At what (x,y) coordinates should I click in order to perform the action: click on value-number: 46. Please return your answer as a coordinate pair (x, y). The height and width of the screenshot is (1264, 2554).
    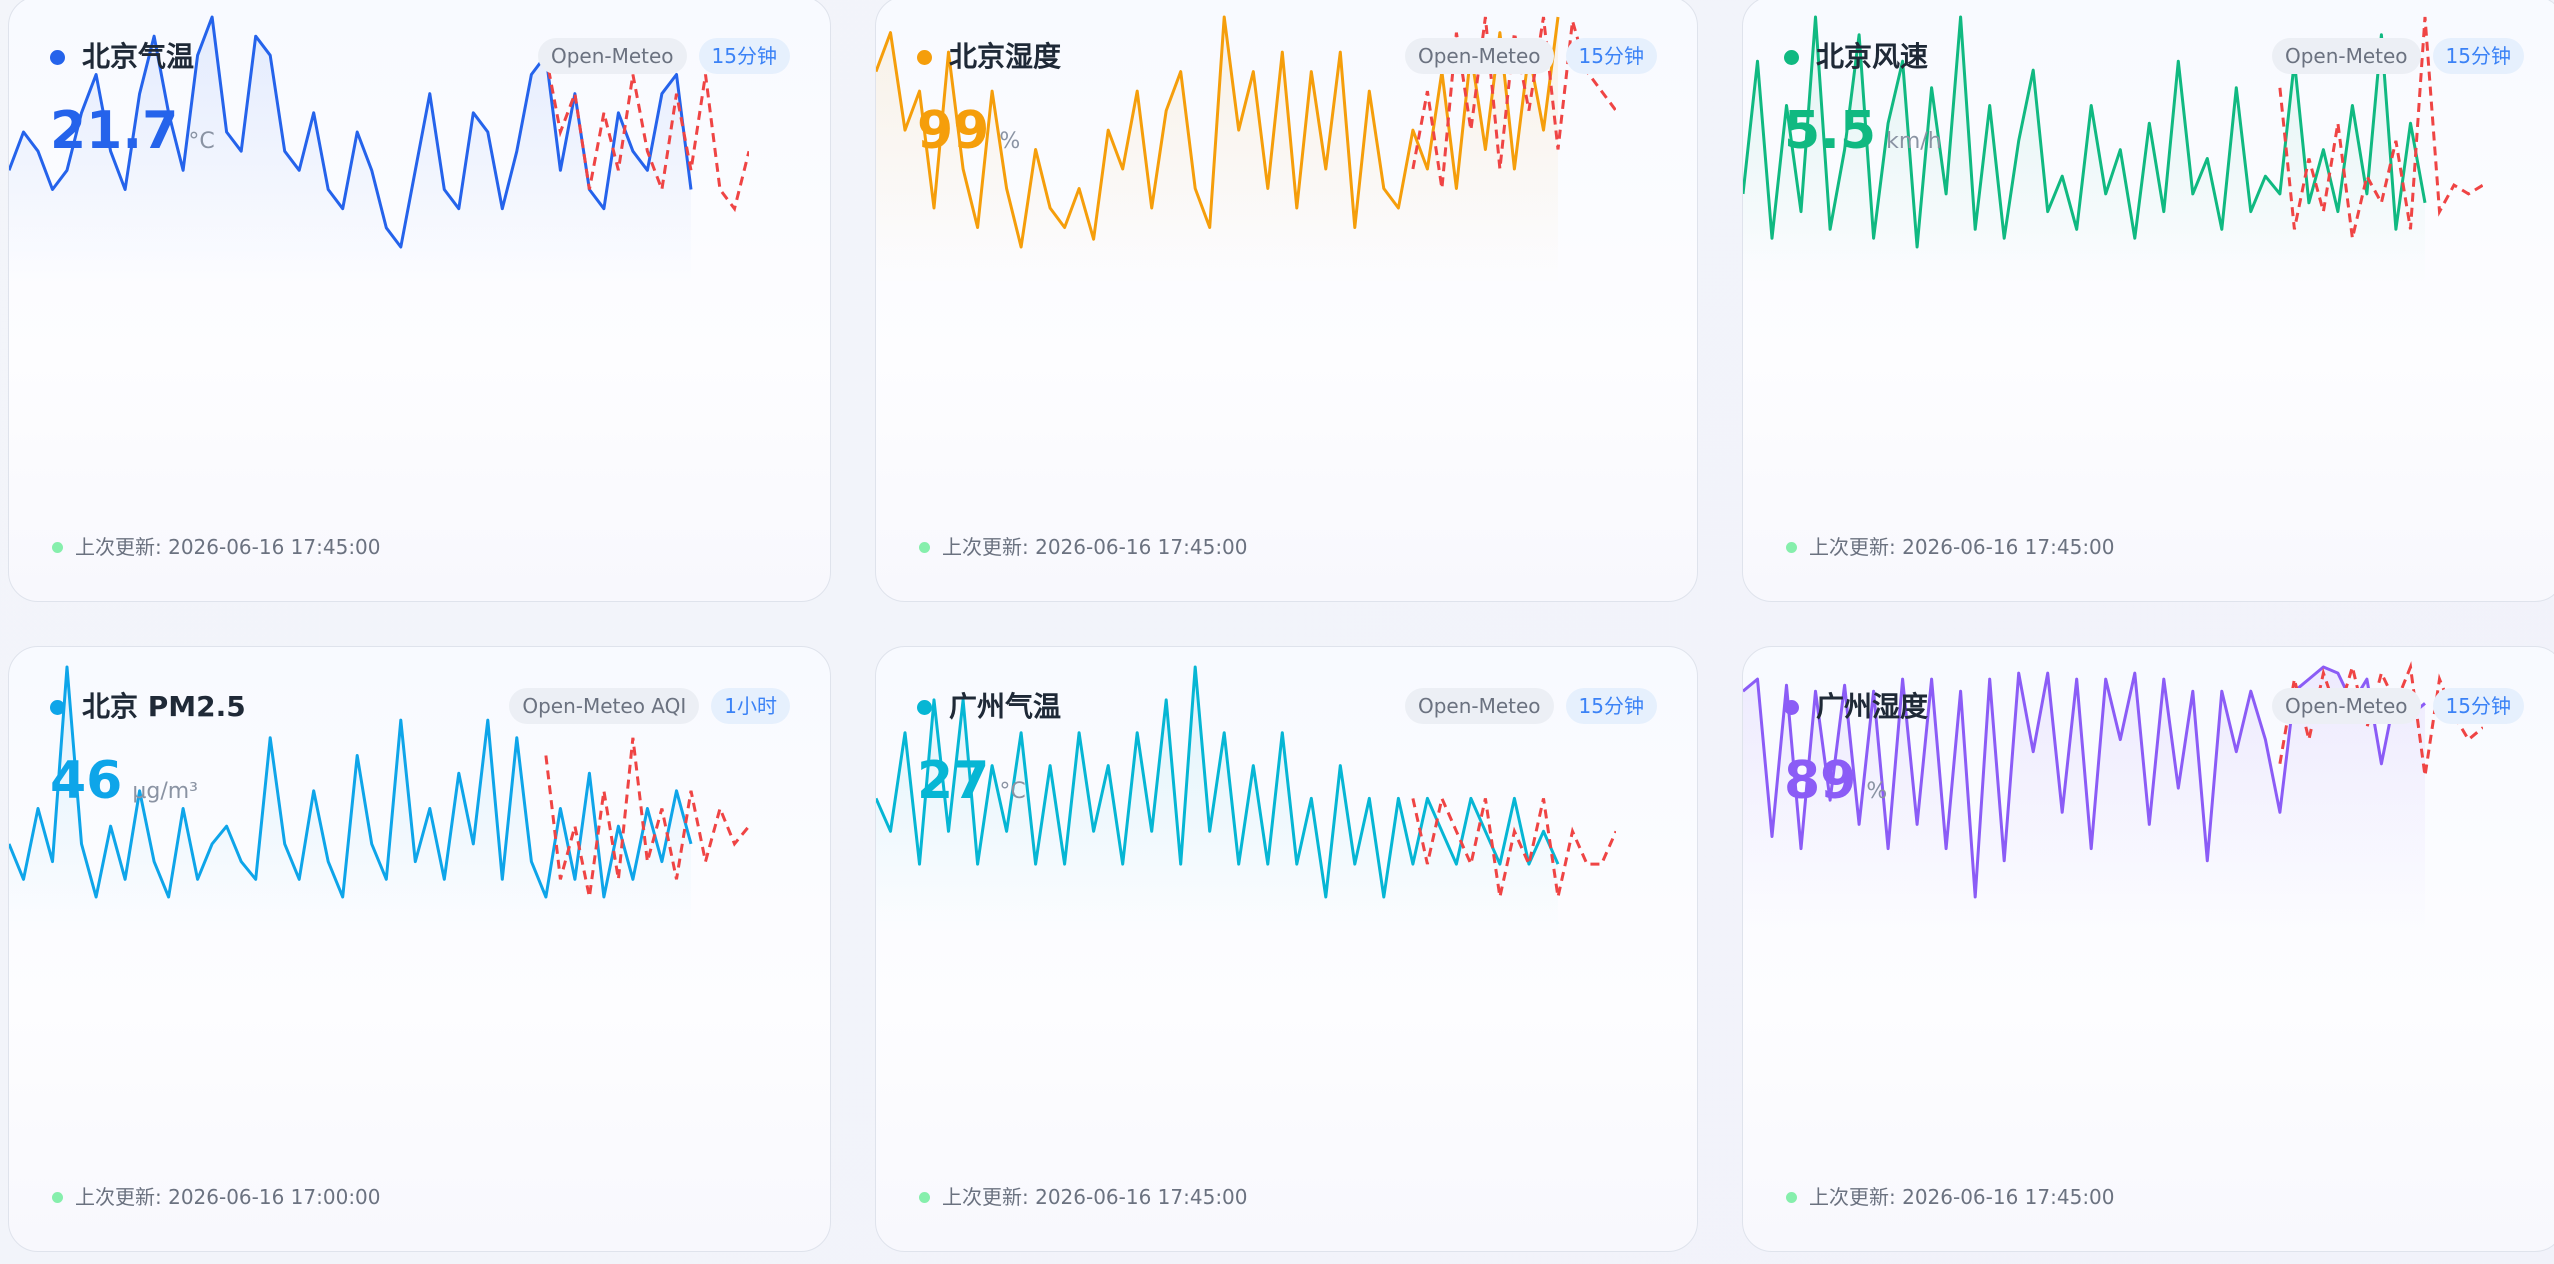
    Looking at the image, I should click on (86, 781).